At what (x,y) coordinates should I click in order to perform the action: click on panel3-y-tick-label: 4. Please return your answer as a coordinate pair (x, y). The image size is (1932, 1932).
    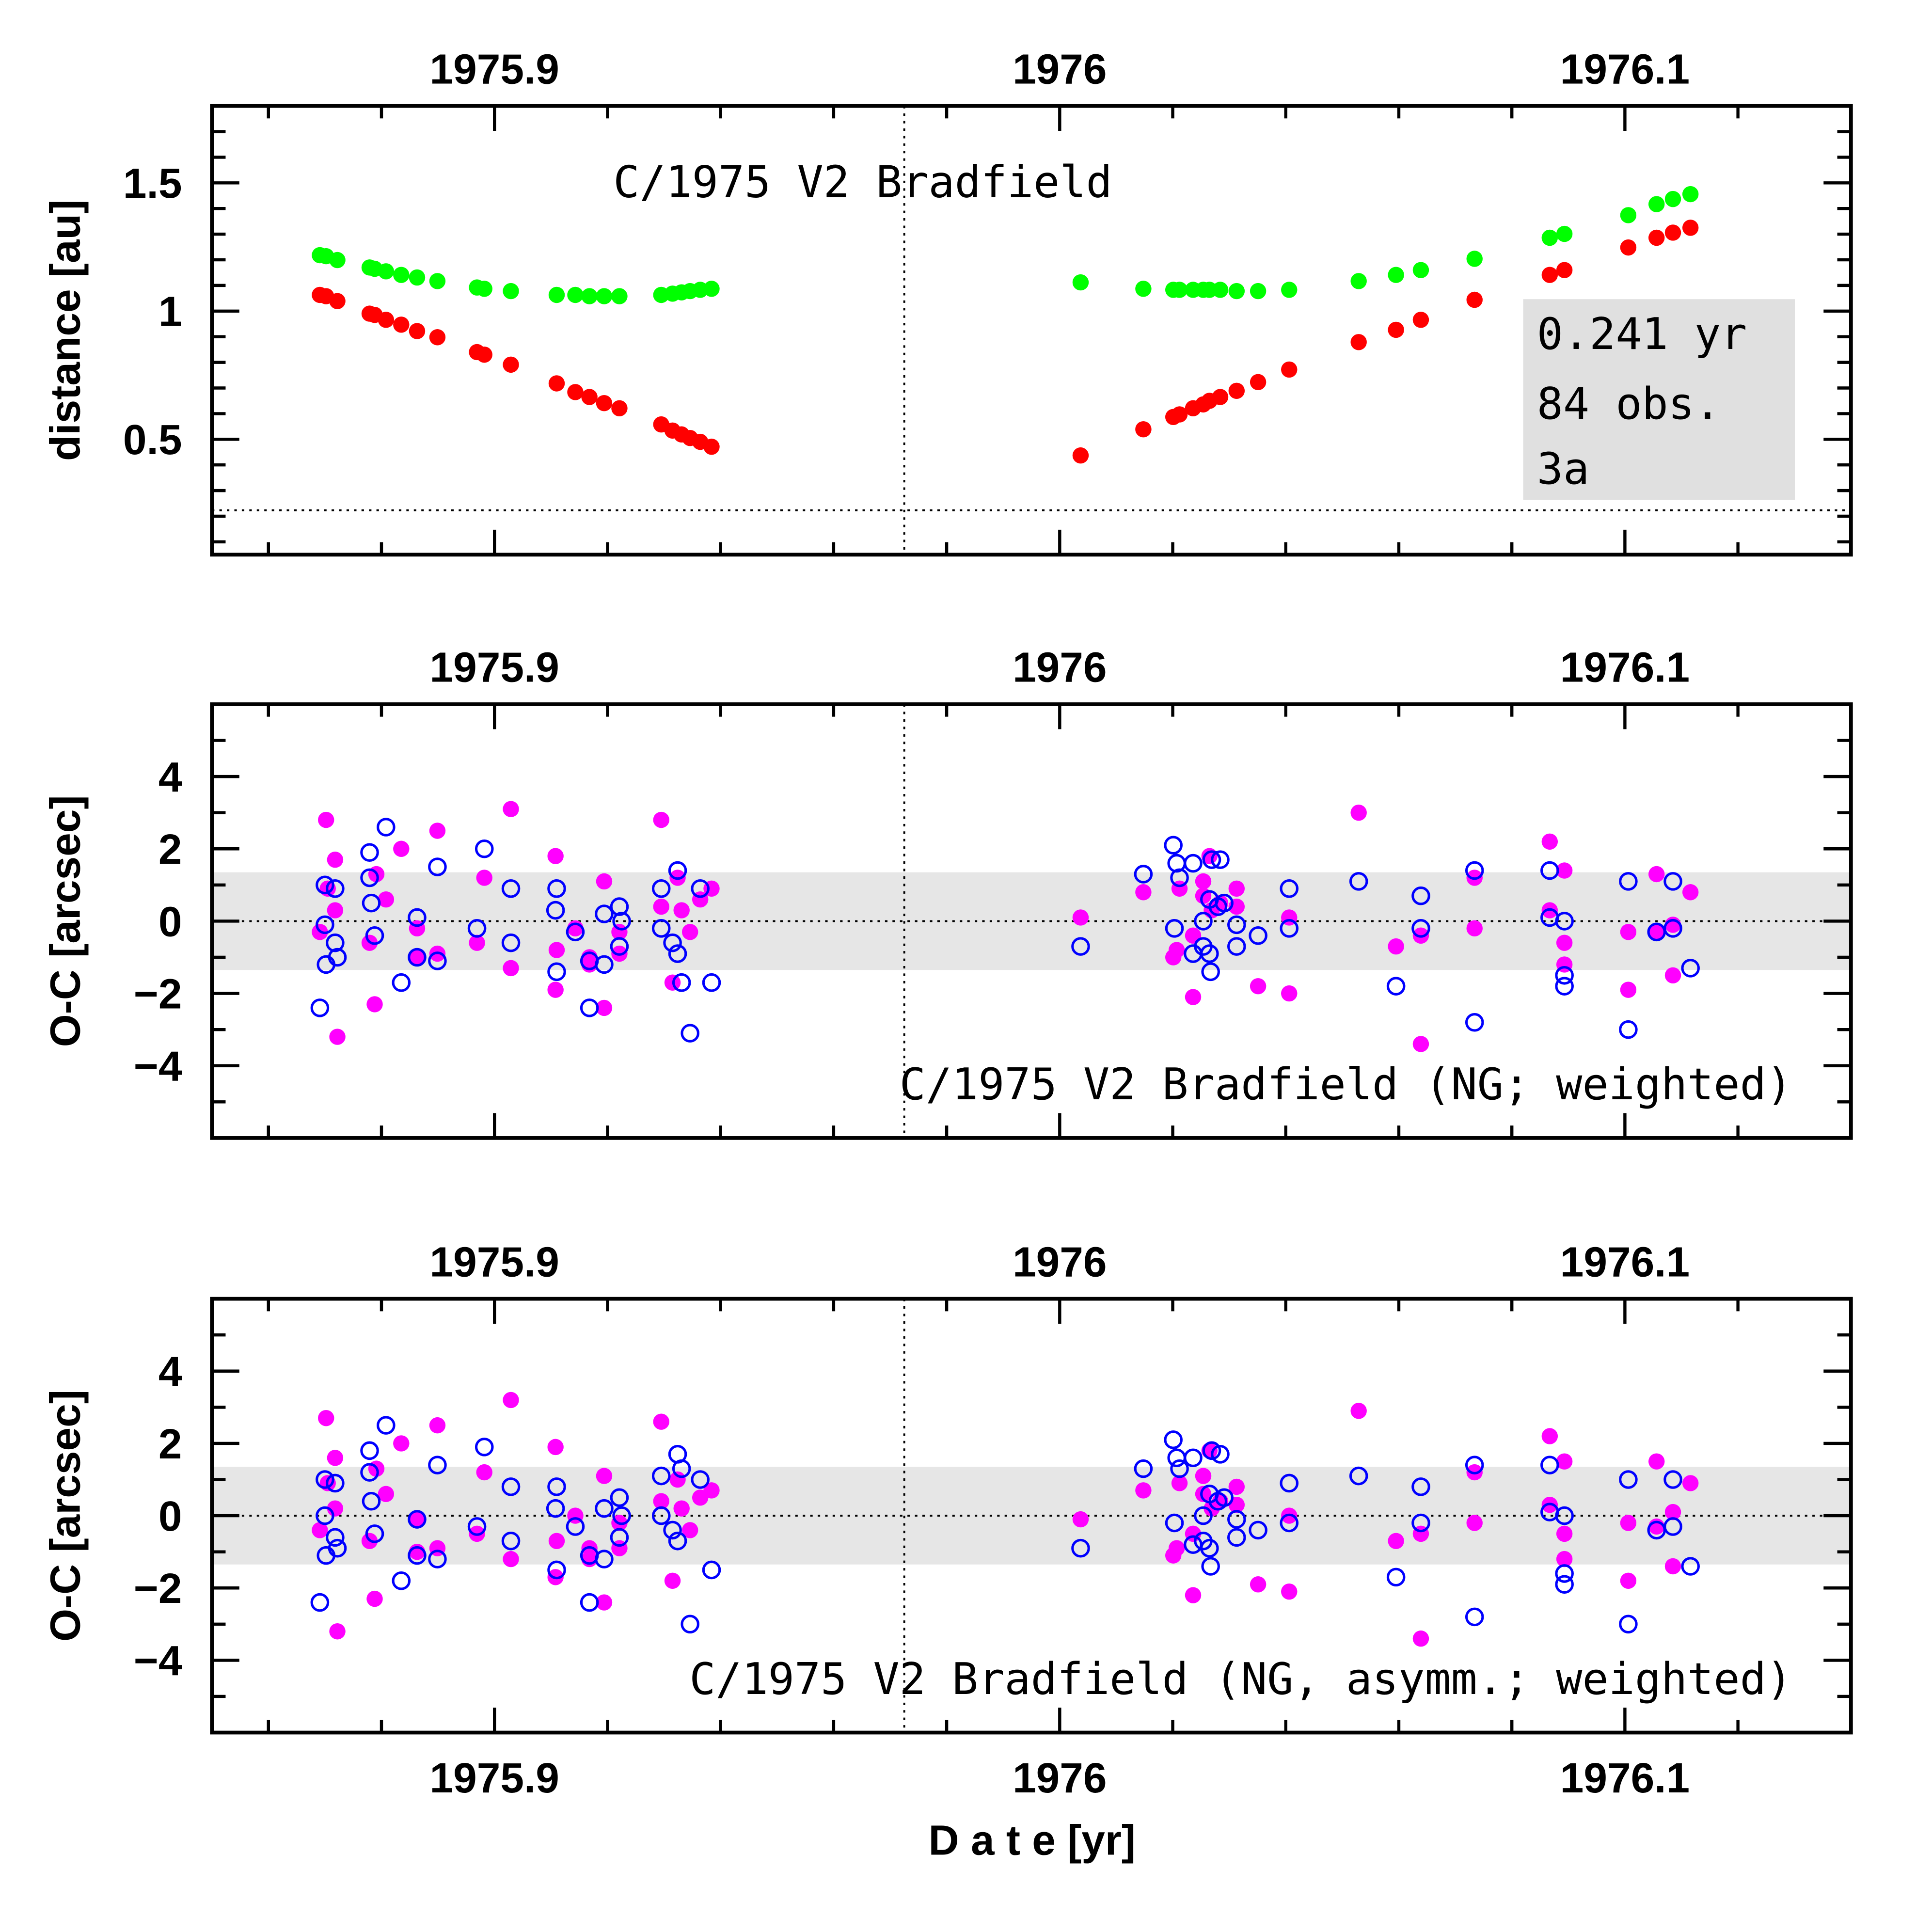
    Looking at the image, I should click on (170, 1371).